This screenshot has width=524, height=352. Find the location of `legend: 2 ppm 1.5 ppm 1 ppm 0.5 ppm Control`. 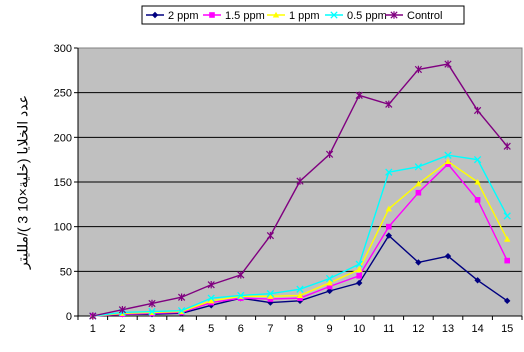

legend: 2 ppm 1.5 ppm 1 ppm 0.5 ppm Control is located at coordinates (303, 15).